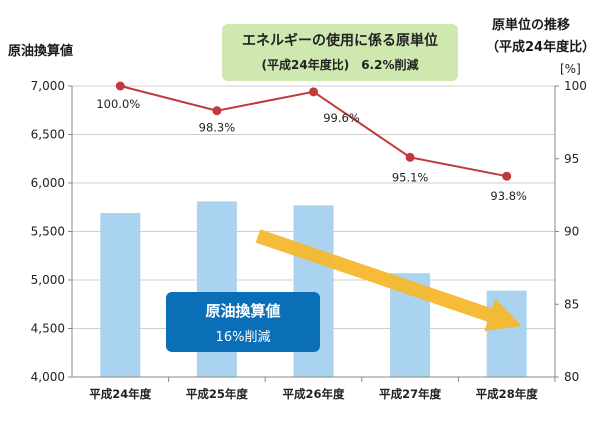  Describe the element at coordinates (390, 65) in the screenshot. I see `intensity-callout-reduction: 6.2%削減` at that location.